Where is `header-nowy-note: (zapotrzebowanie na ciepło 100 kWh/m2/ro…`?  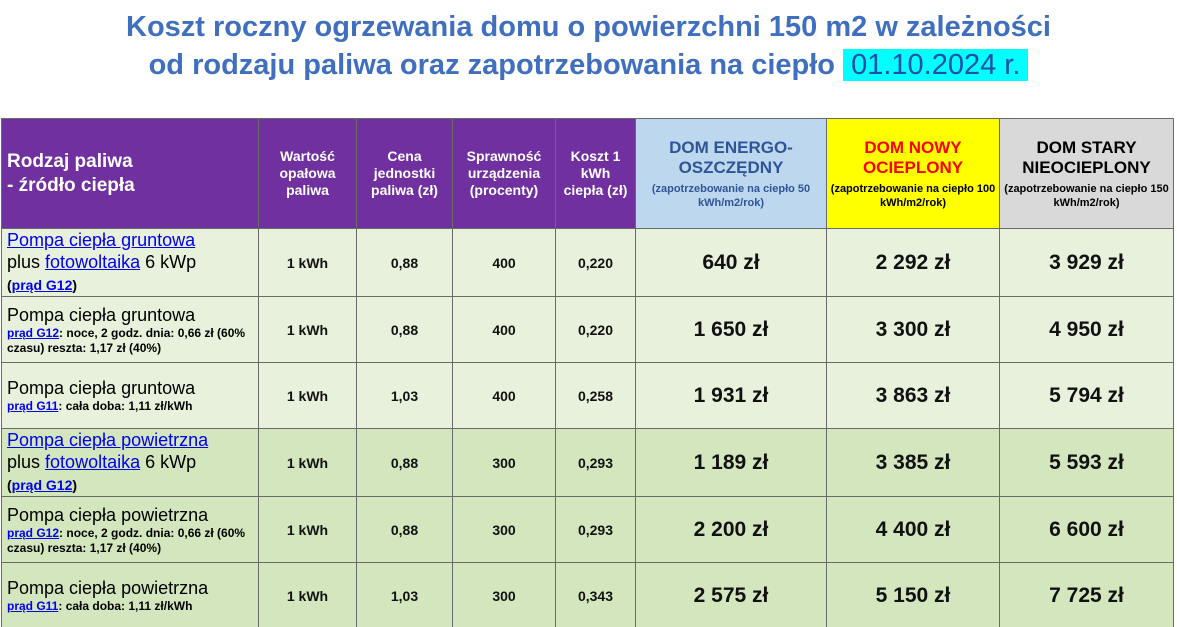
header-nowy-note: (zapotrzebowanie na ciepło 100 kWh/m2/ro… is located at coordinates (913, 195).